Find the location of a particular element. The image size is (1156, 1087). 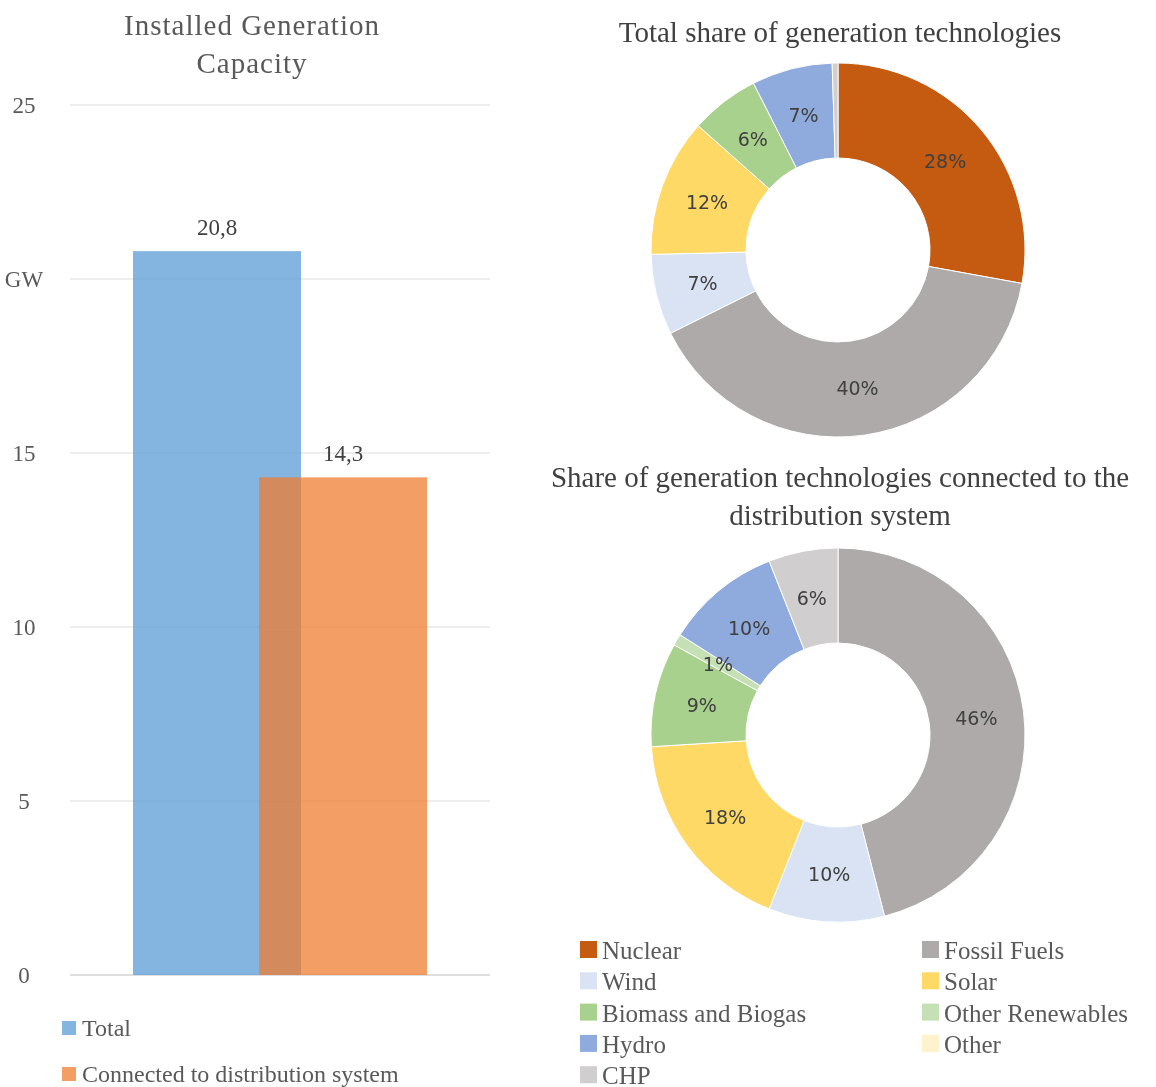

legend-label: Other is located at coordinates (973, 1044).